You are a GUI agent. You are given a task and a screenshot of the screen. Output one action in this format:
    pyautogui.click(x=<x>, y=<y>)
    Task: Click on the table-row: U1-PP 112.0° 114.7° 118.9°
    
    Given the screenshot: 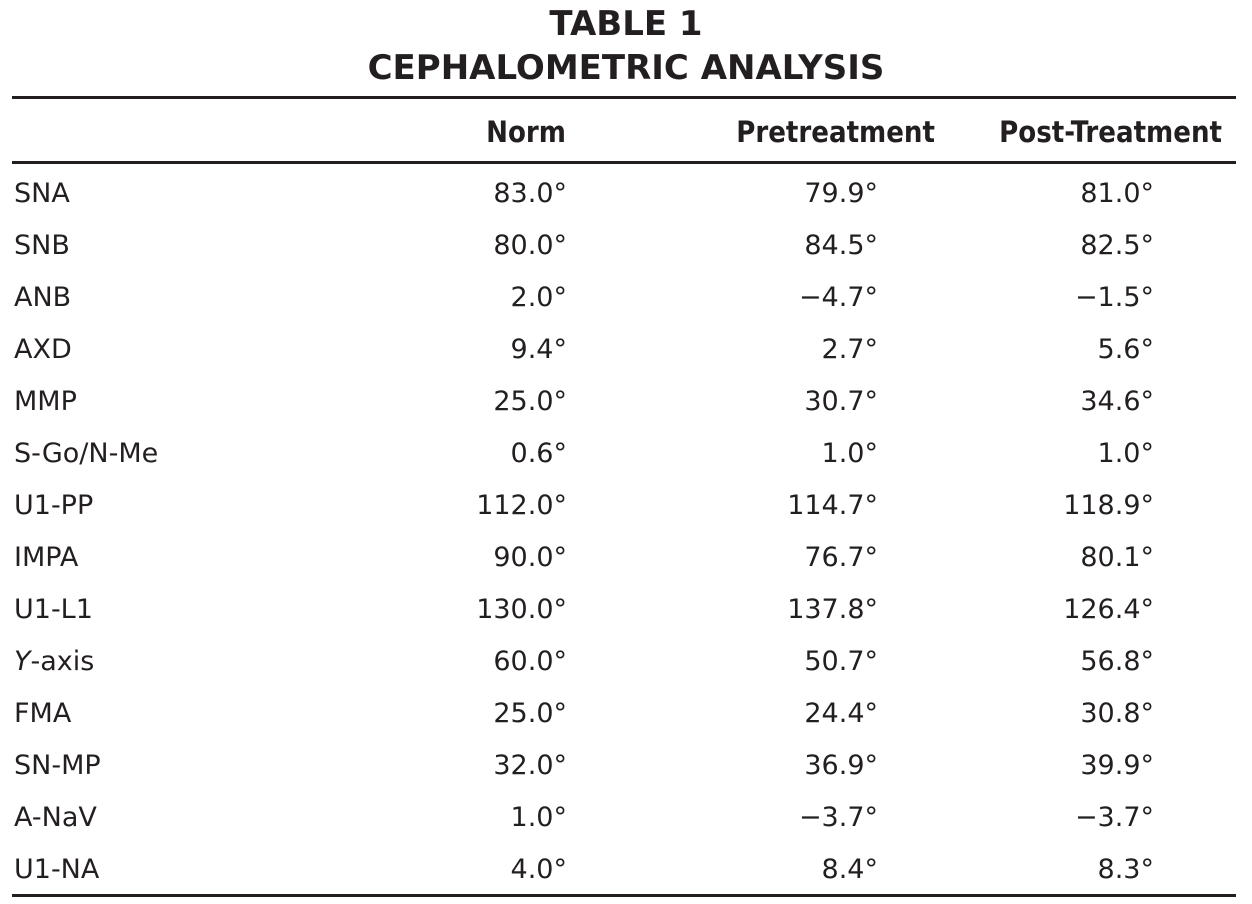 What is the action you would take?
    pyautogui.click(x=624, y=506)
    